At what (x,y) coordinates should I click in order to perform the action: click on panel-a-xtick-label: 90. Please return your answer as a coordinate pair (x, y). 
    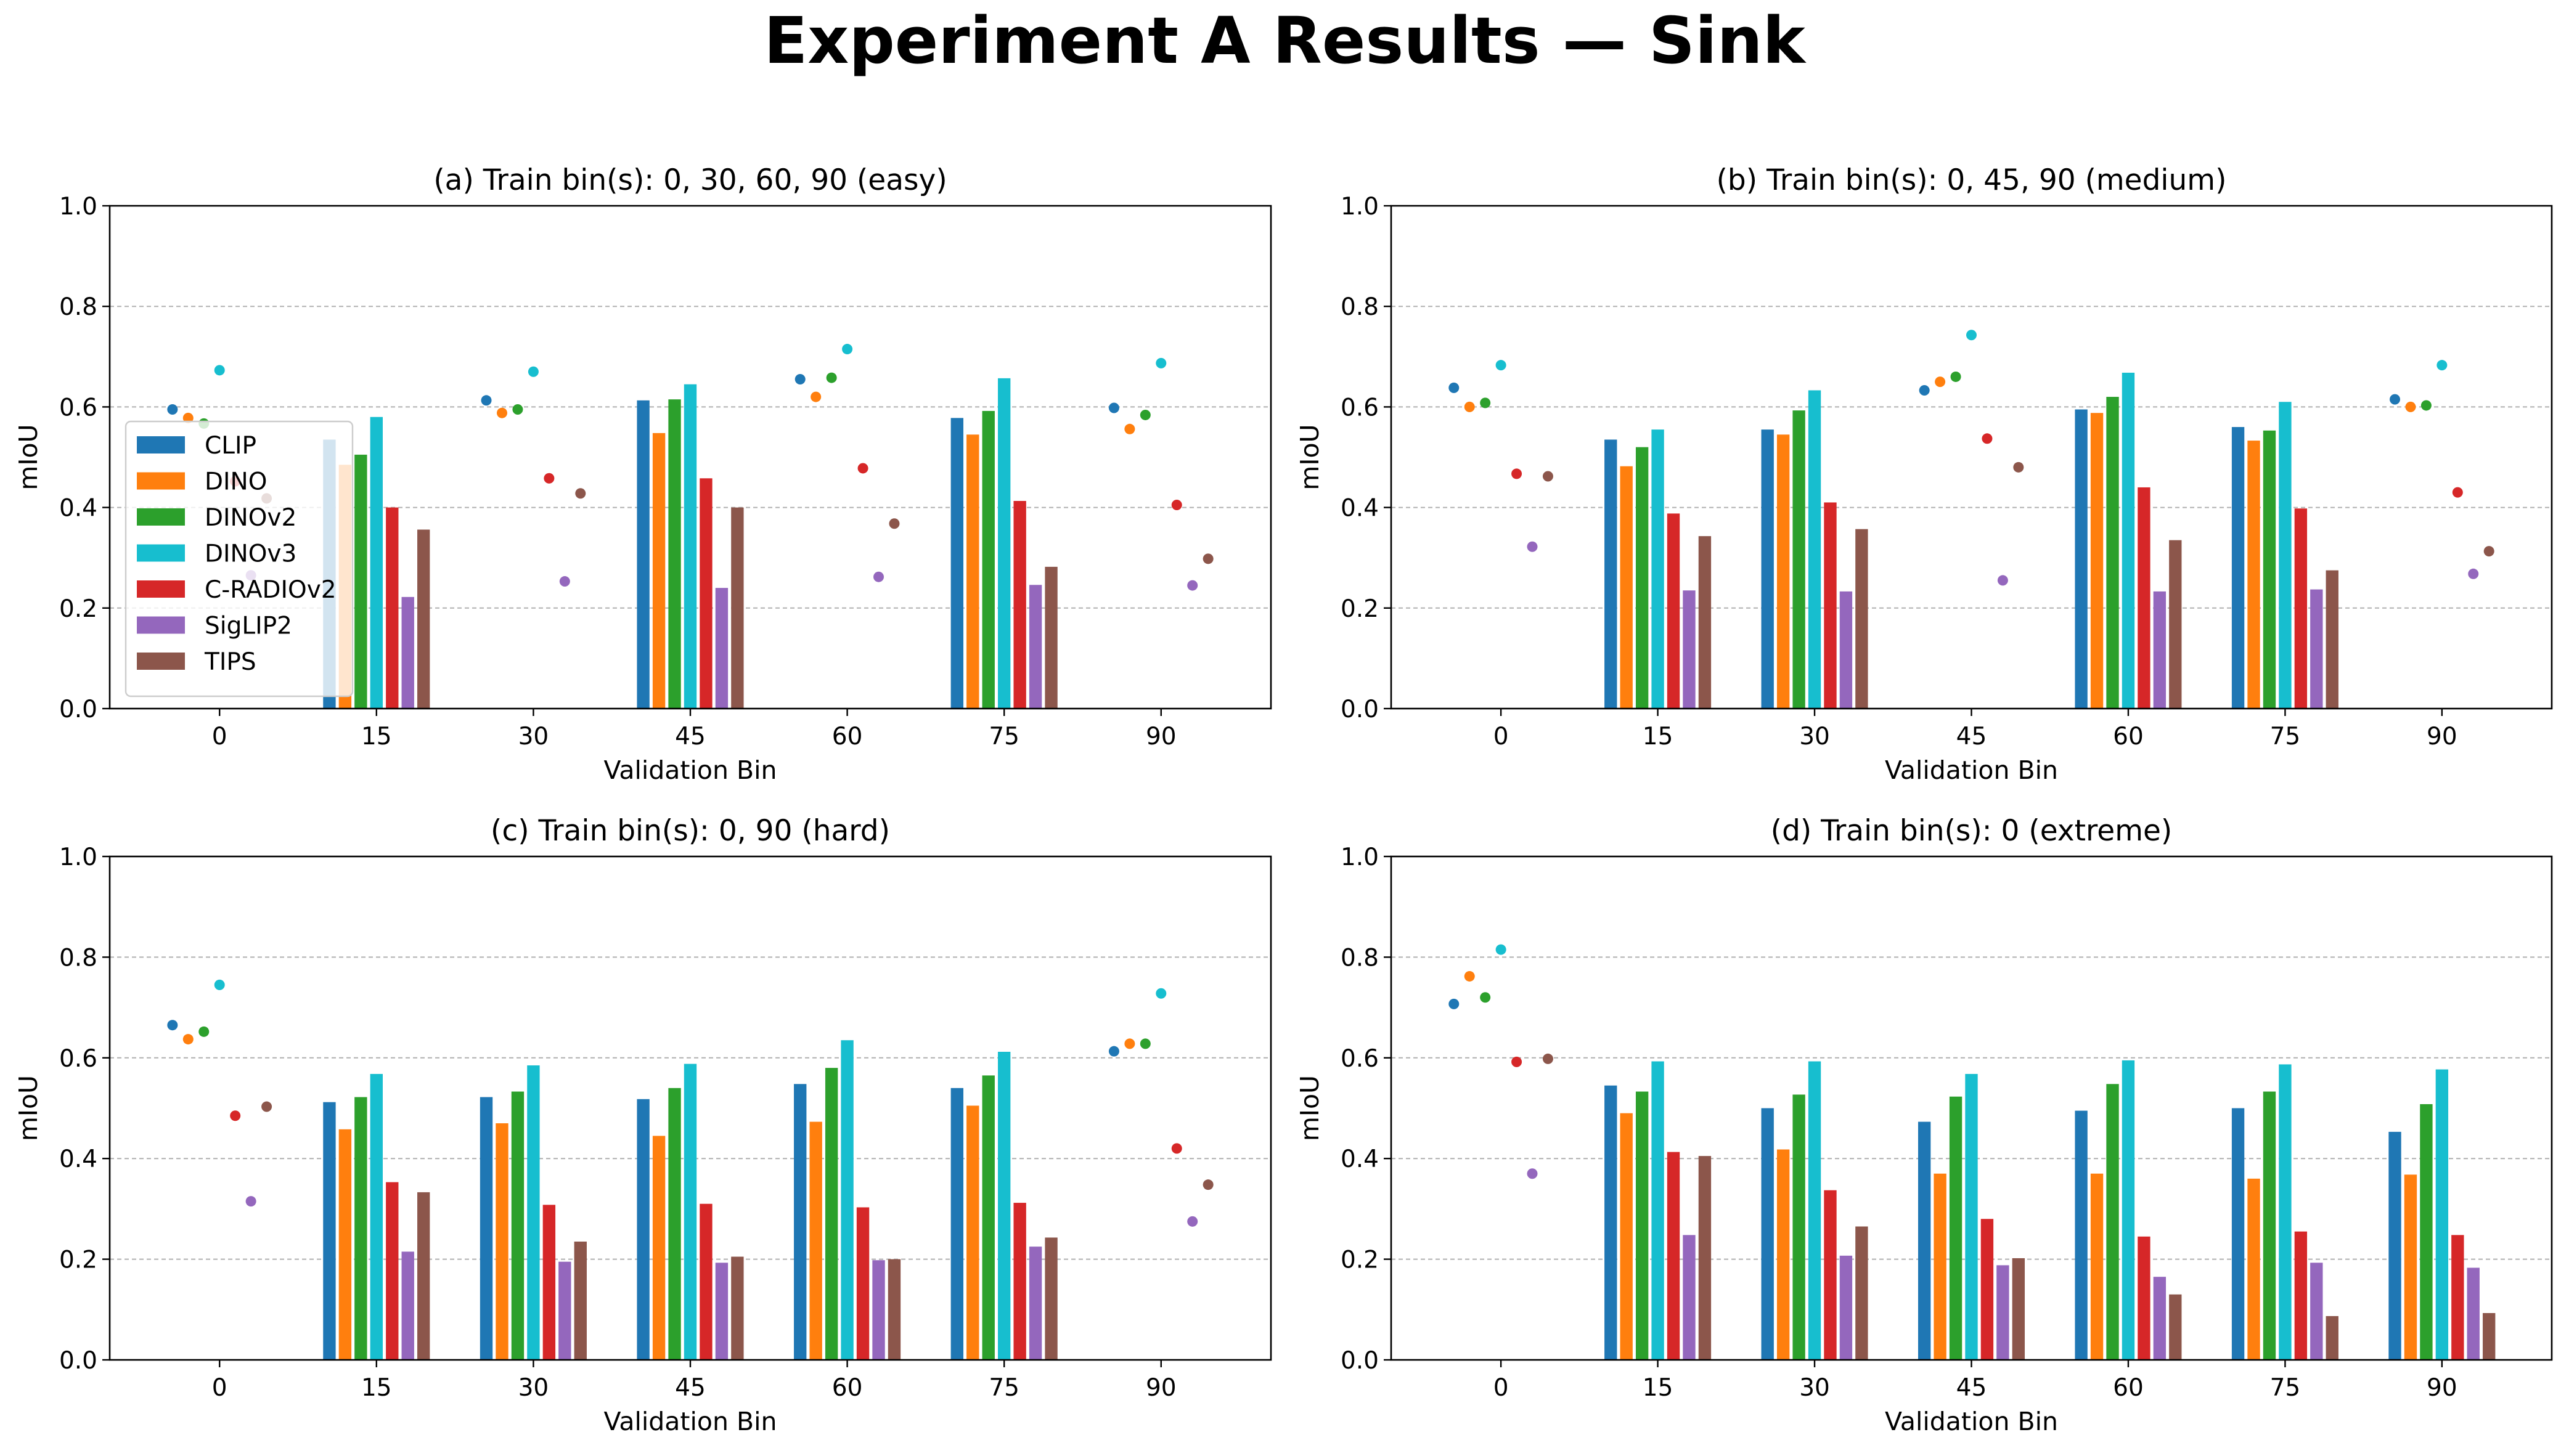
    Looking at the image, I should click on (1161, 736).